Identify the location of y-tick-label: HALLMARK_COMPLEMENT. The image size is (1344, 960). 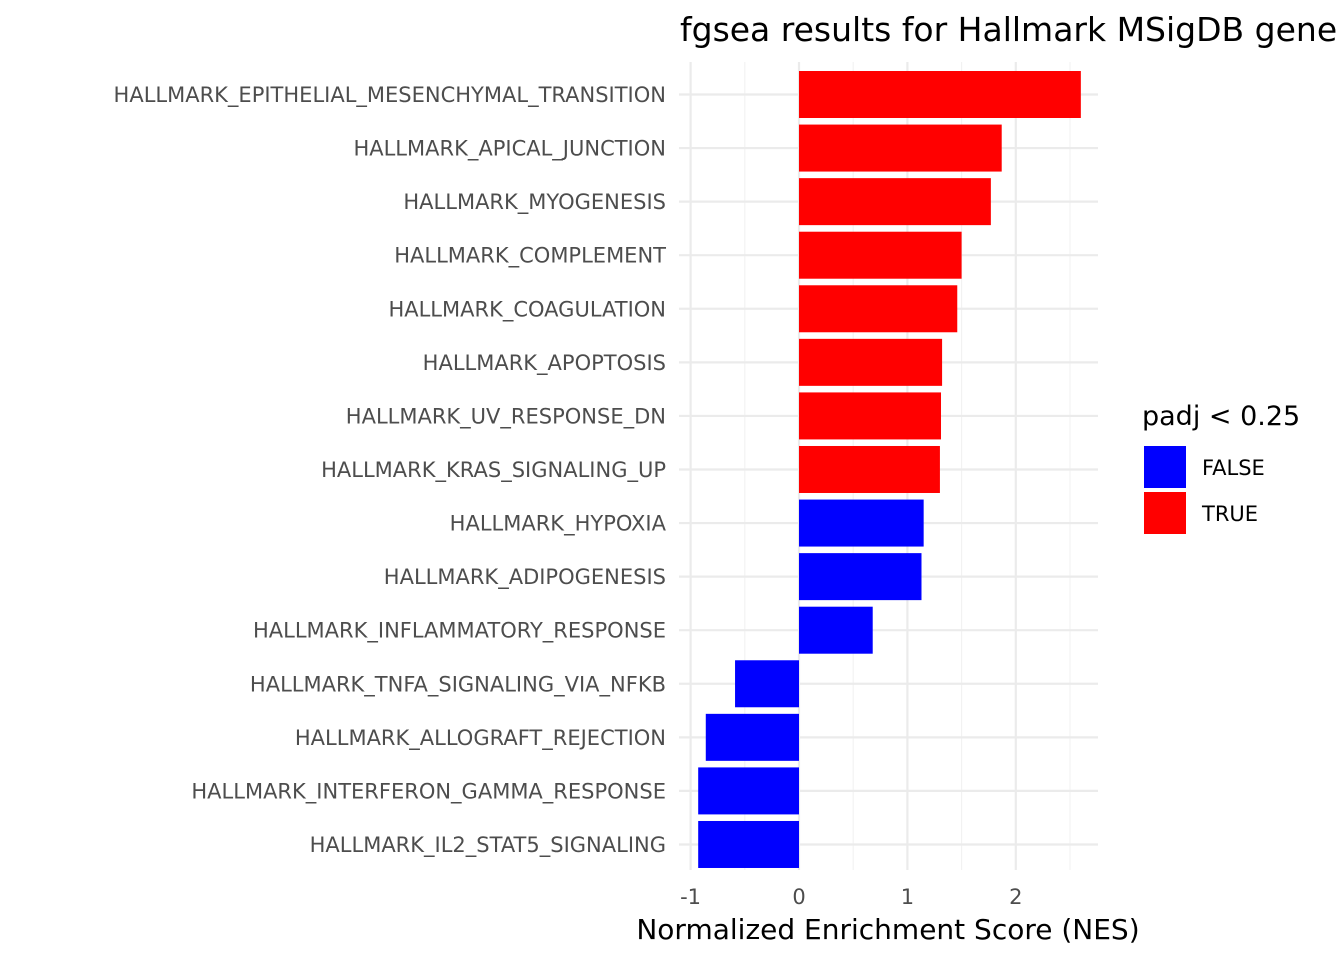
(530, 256).